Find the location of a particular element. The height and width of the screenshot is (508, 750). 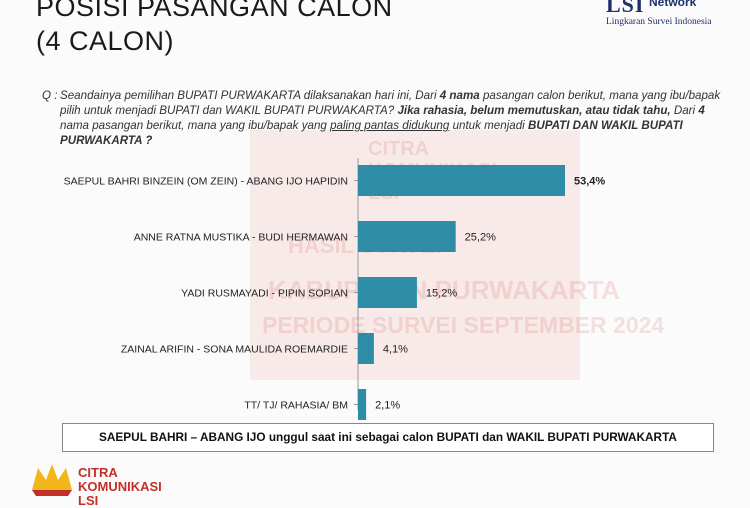

data-label-2: 25,2% is located at coordinates (480, 238).